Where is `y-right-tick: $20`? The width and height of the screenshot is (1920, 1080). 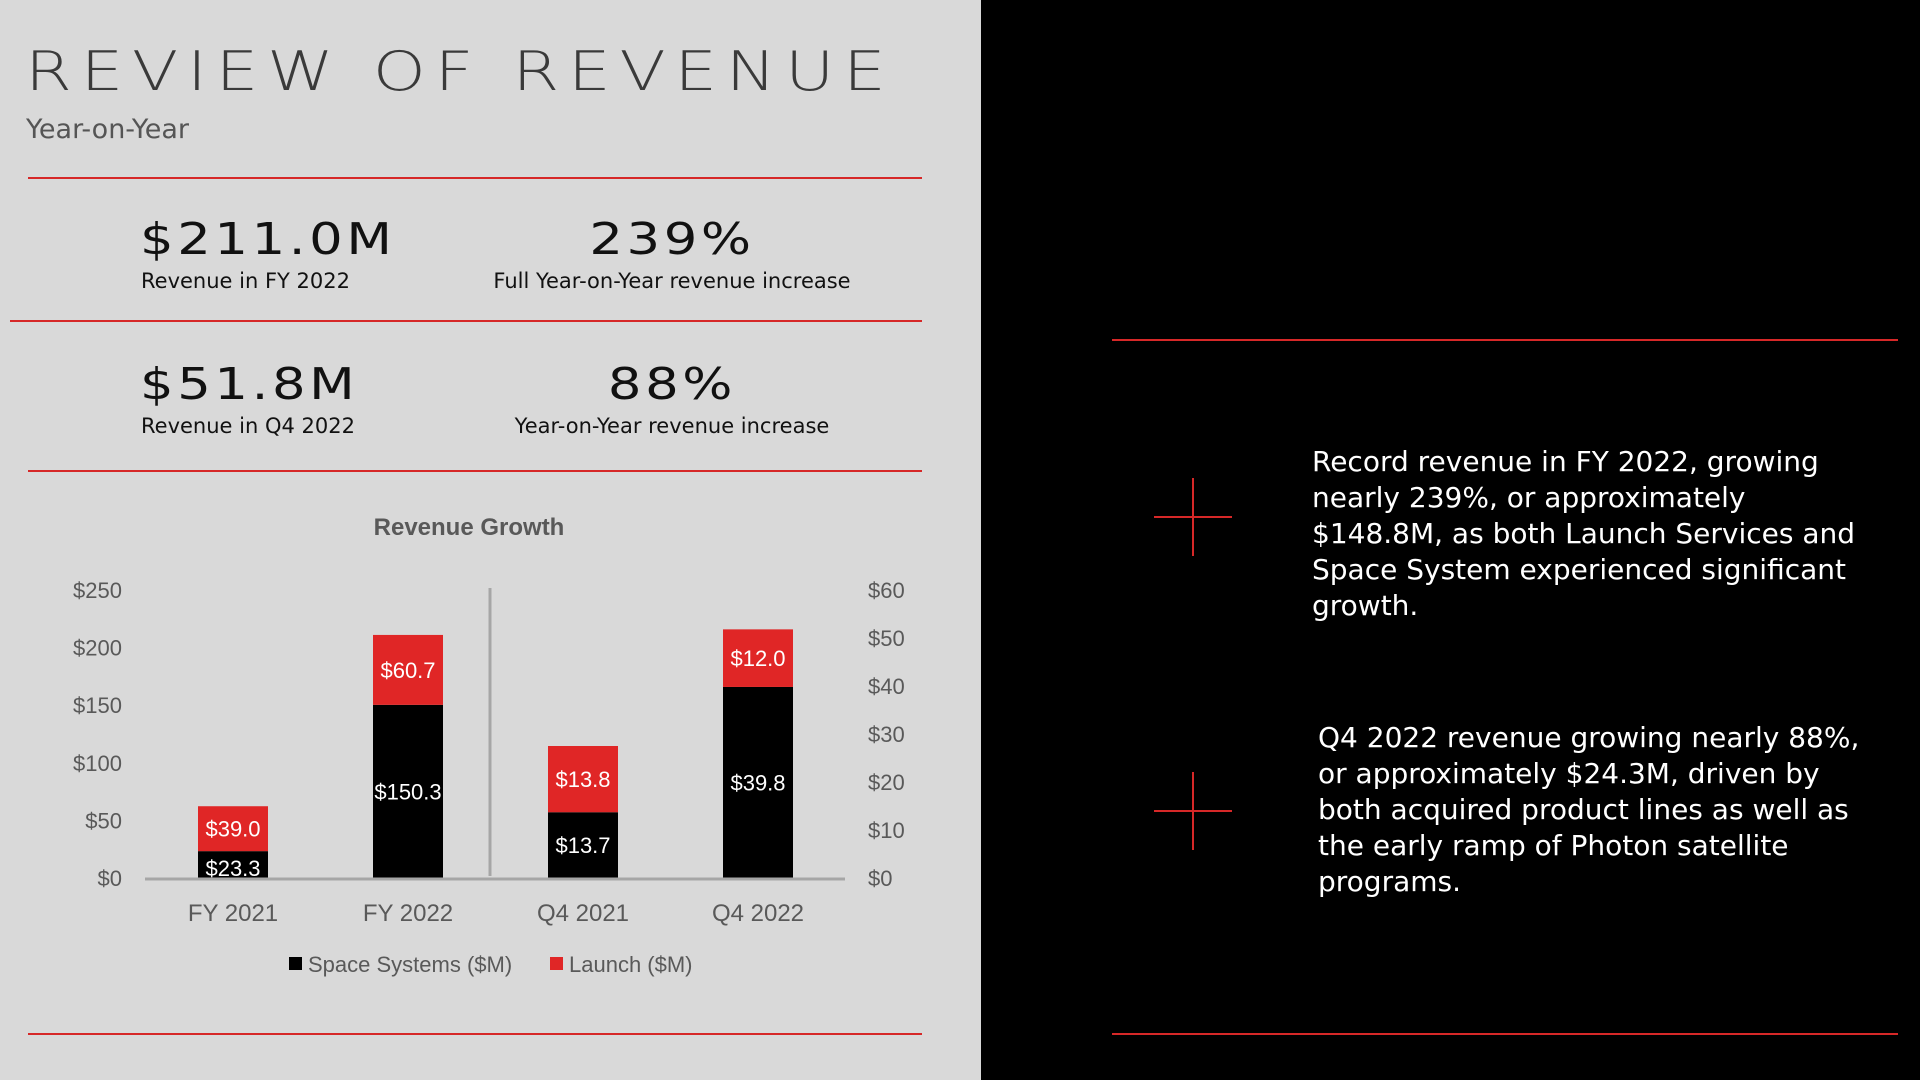 y-right-tick: $20 is located at coordinates (886, 782).